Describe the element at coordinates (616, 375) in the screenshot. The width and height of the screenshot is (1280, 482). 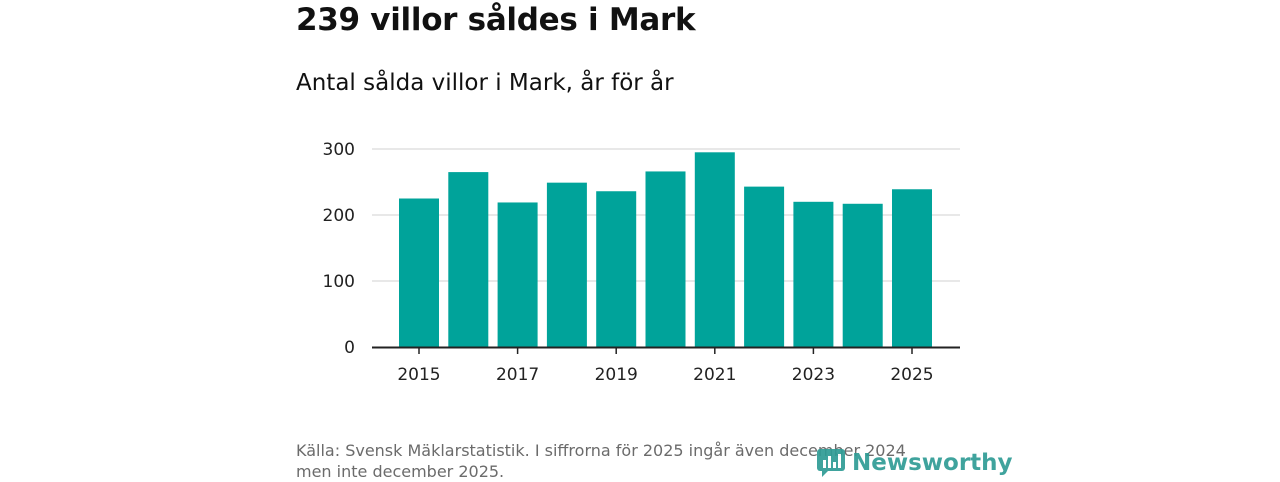
I see `x-tick-label: 2019` at that location.